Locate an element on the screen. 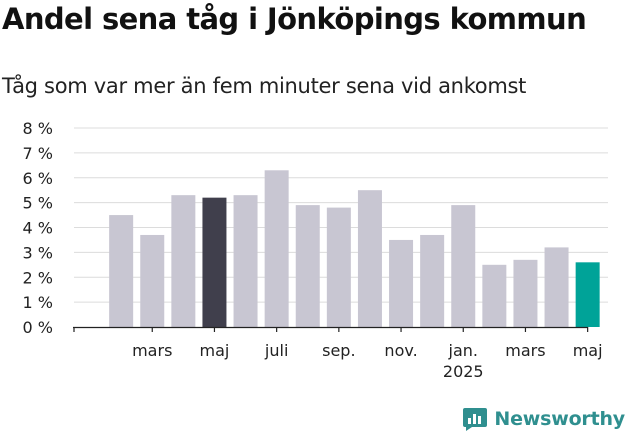  x-tick-label: nov. is located at coordinates (400, 350).